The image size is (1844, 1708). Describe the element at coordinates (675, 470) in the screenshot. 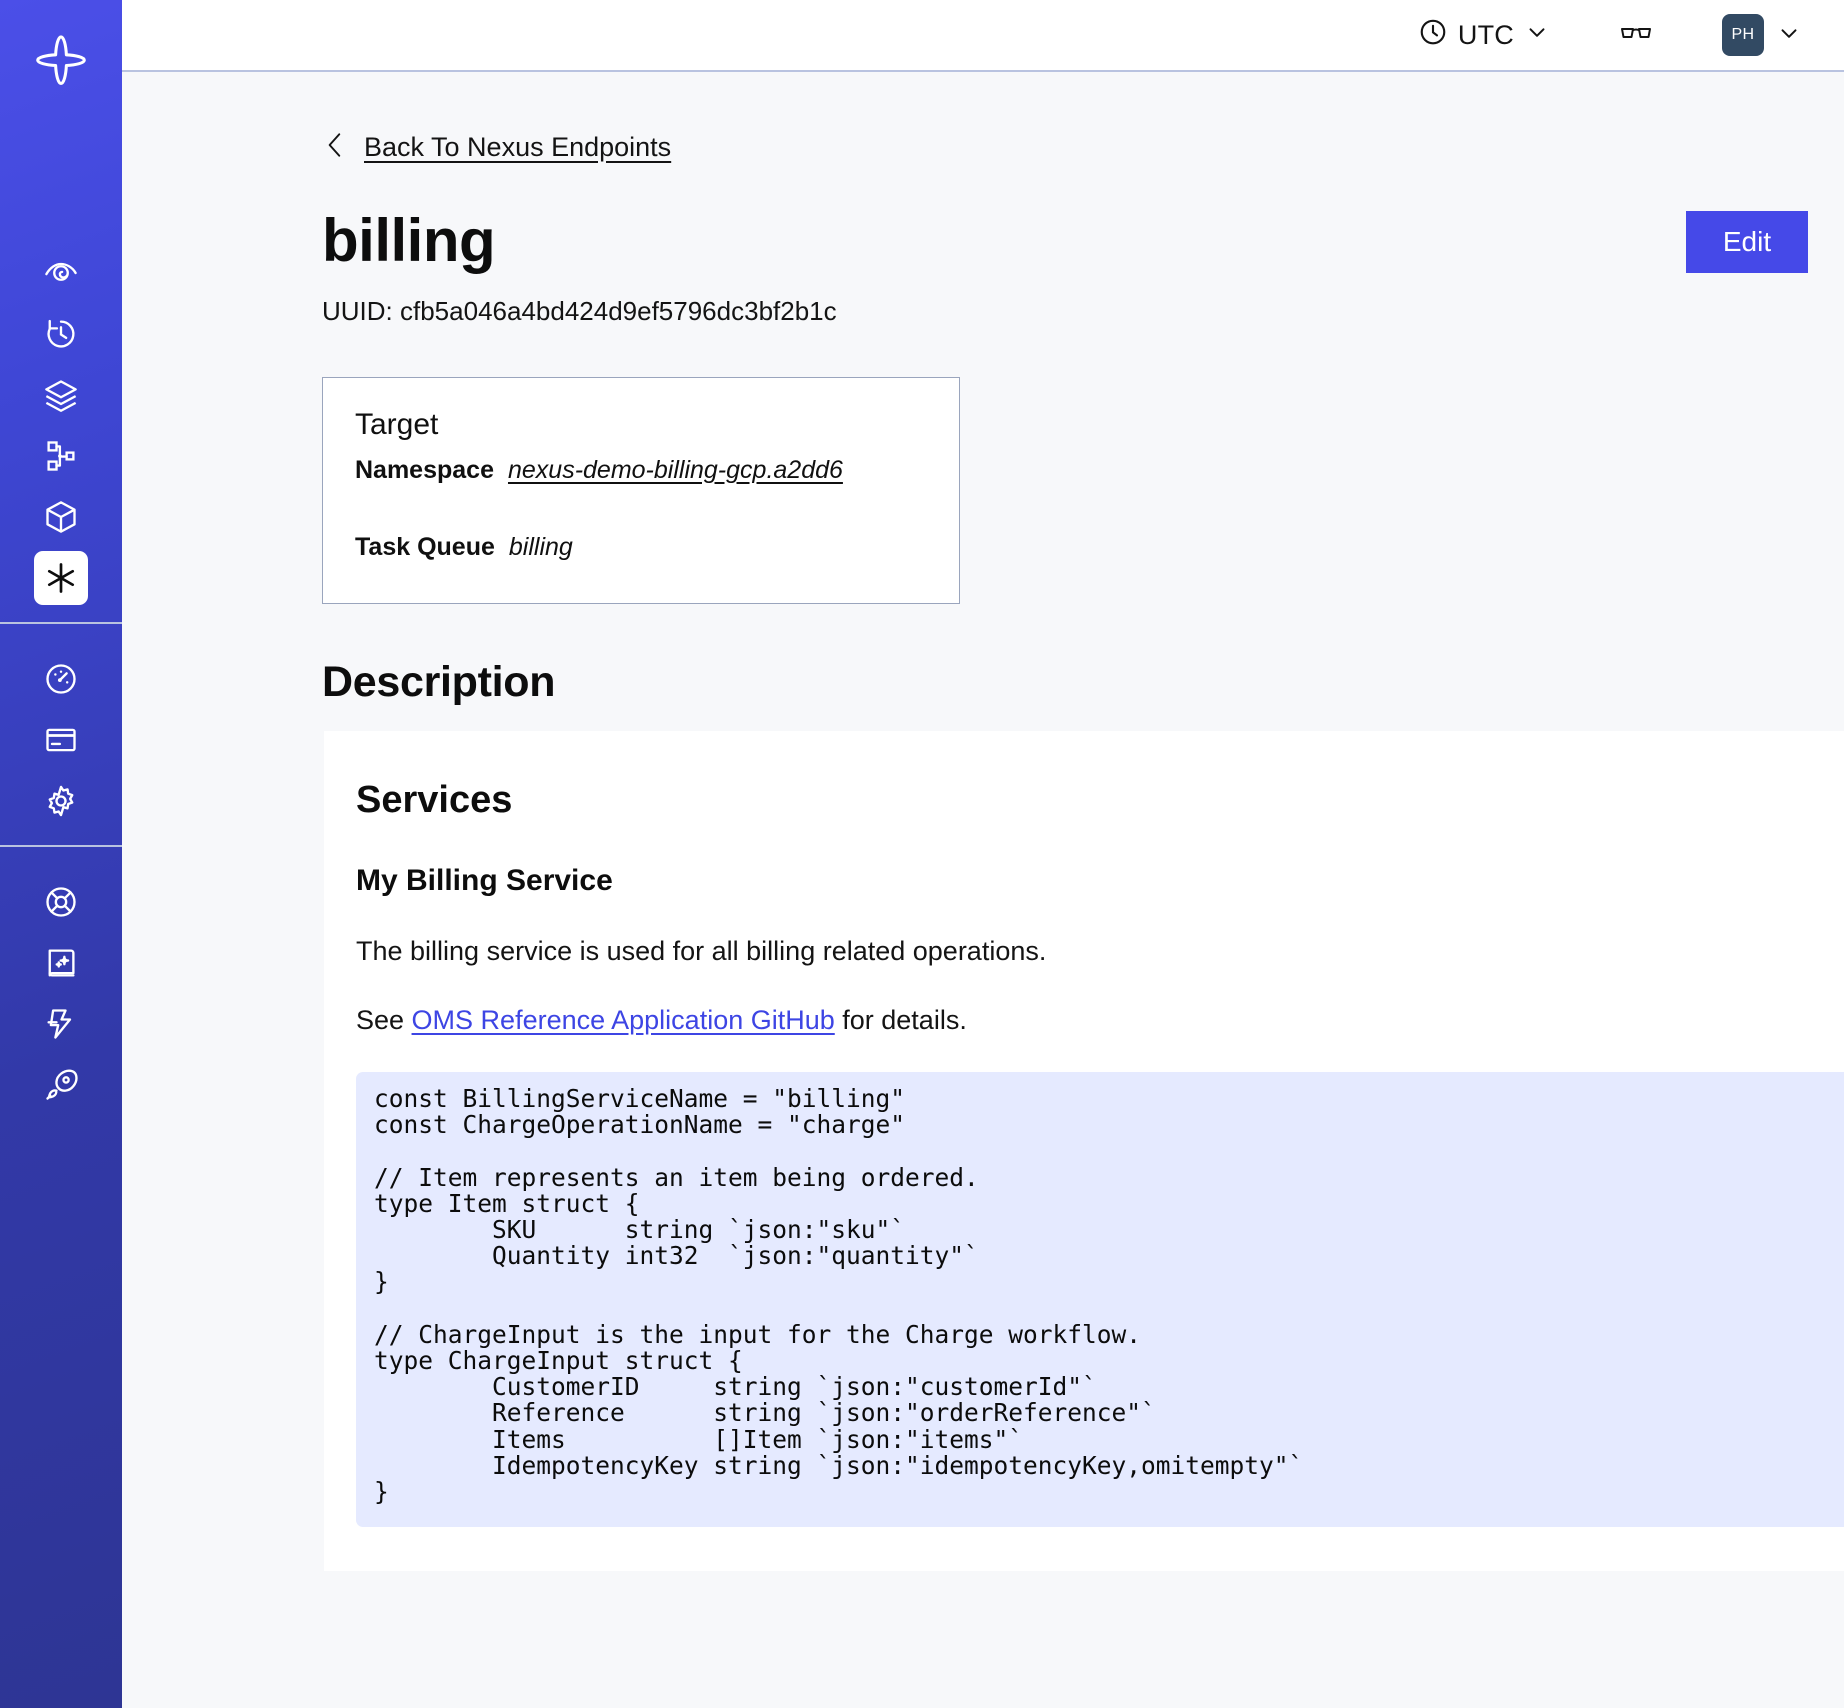

I see `namespace-value-link: nexus-demo-billing-gcp.a2dd6` at that location.